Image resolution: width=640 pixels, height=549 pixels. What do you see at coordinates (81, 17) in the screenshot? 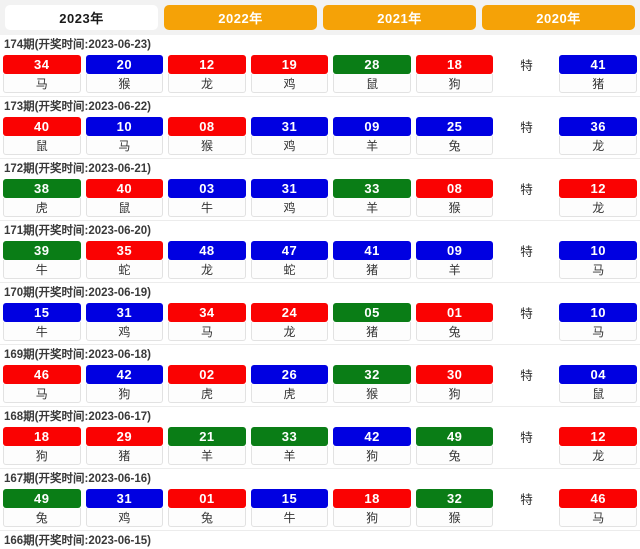
I see `year-tab-2023: 2023年` at bounding box center [81, 17].